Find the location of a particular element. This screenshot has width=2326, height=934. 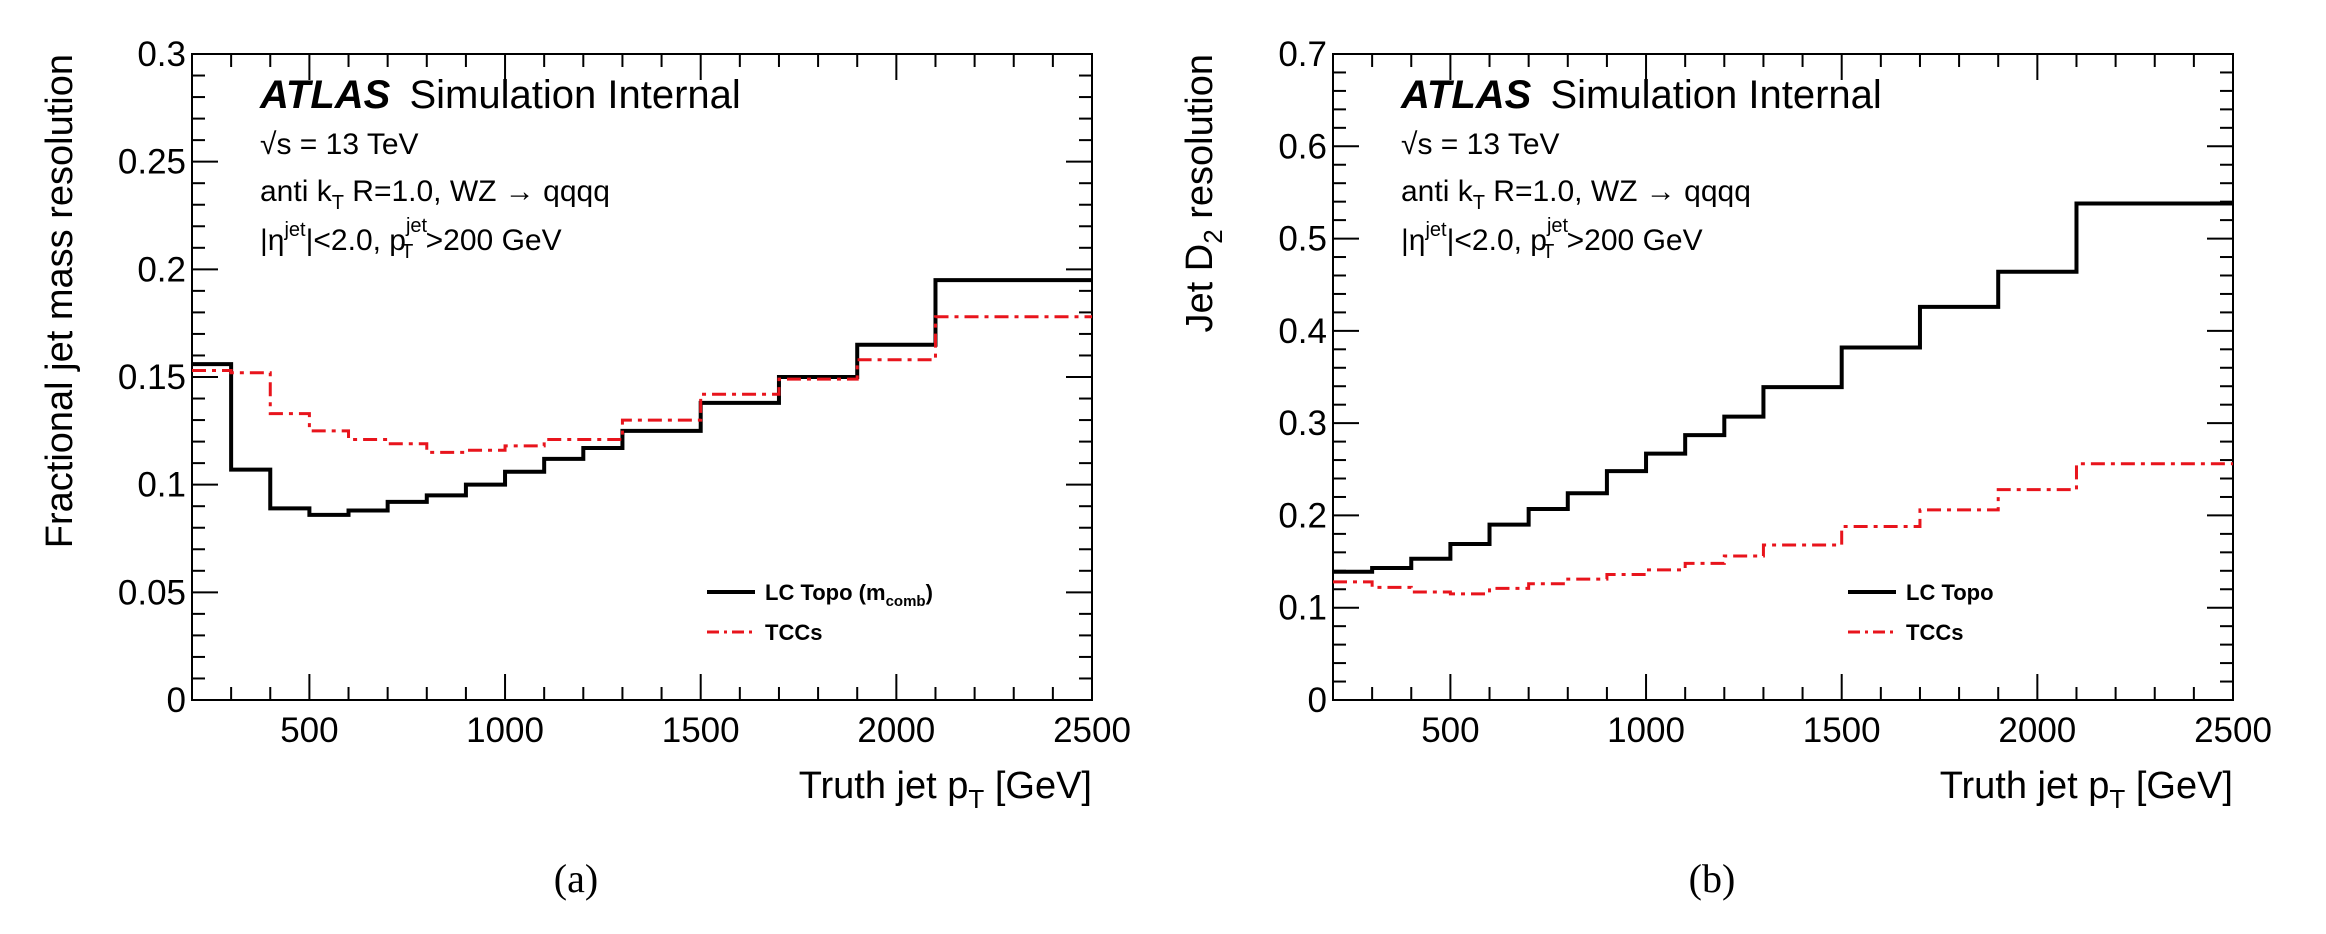

y-tick-label: 0.4 is located at coordinates (1302, 331).